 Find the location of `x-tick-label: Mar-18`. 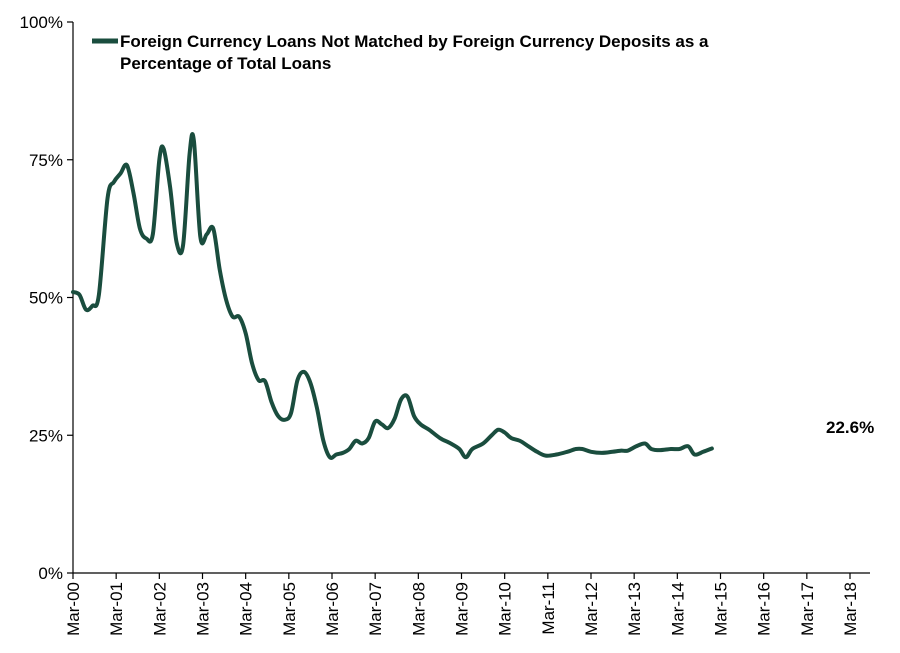

x-tick-label: Mar-18 is located at coordinates (850, 609).